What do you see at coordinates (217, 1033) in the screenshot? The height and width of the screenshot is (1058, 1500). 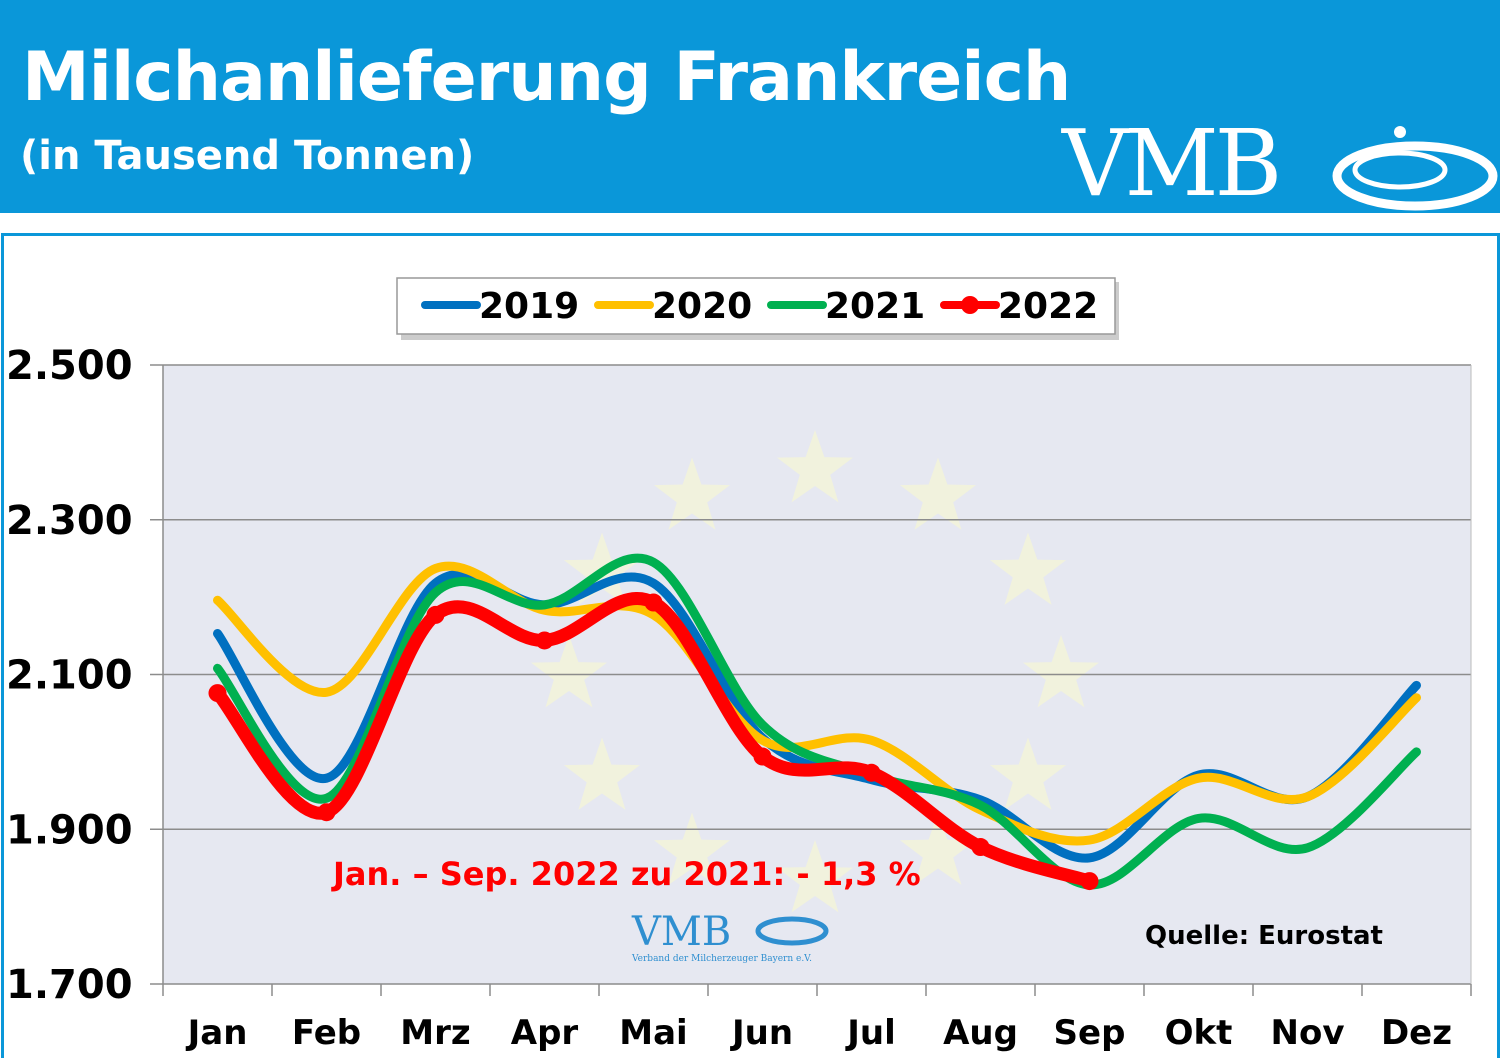 I see `x-tick-label: Jan` at bounding box center [217, 1033].